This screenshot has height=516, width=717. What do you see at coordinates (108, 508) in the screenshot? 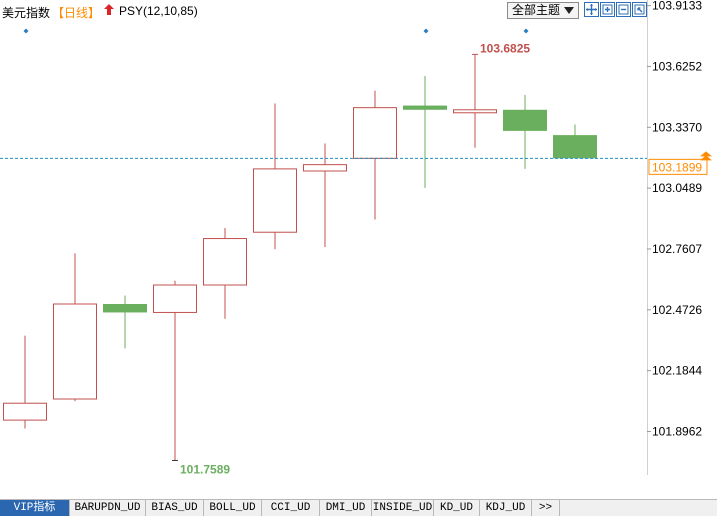
I see `tab-indicator: BARUPDN_UD` at bounding box center [108, 508].